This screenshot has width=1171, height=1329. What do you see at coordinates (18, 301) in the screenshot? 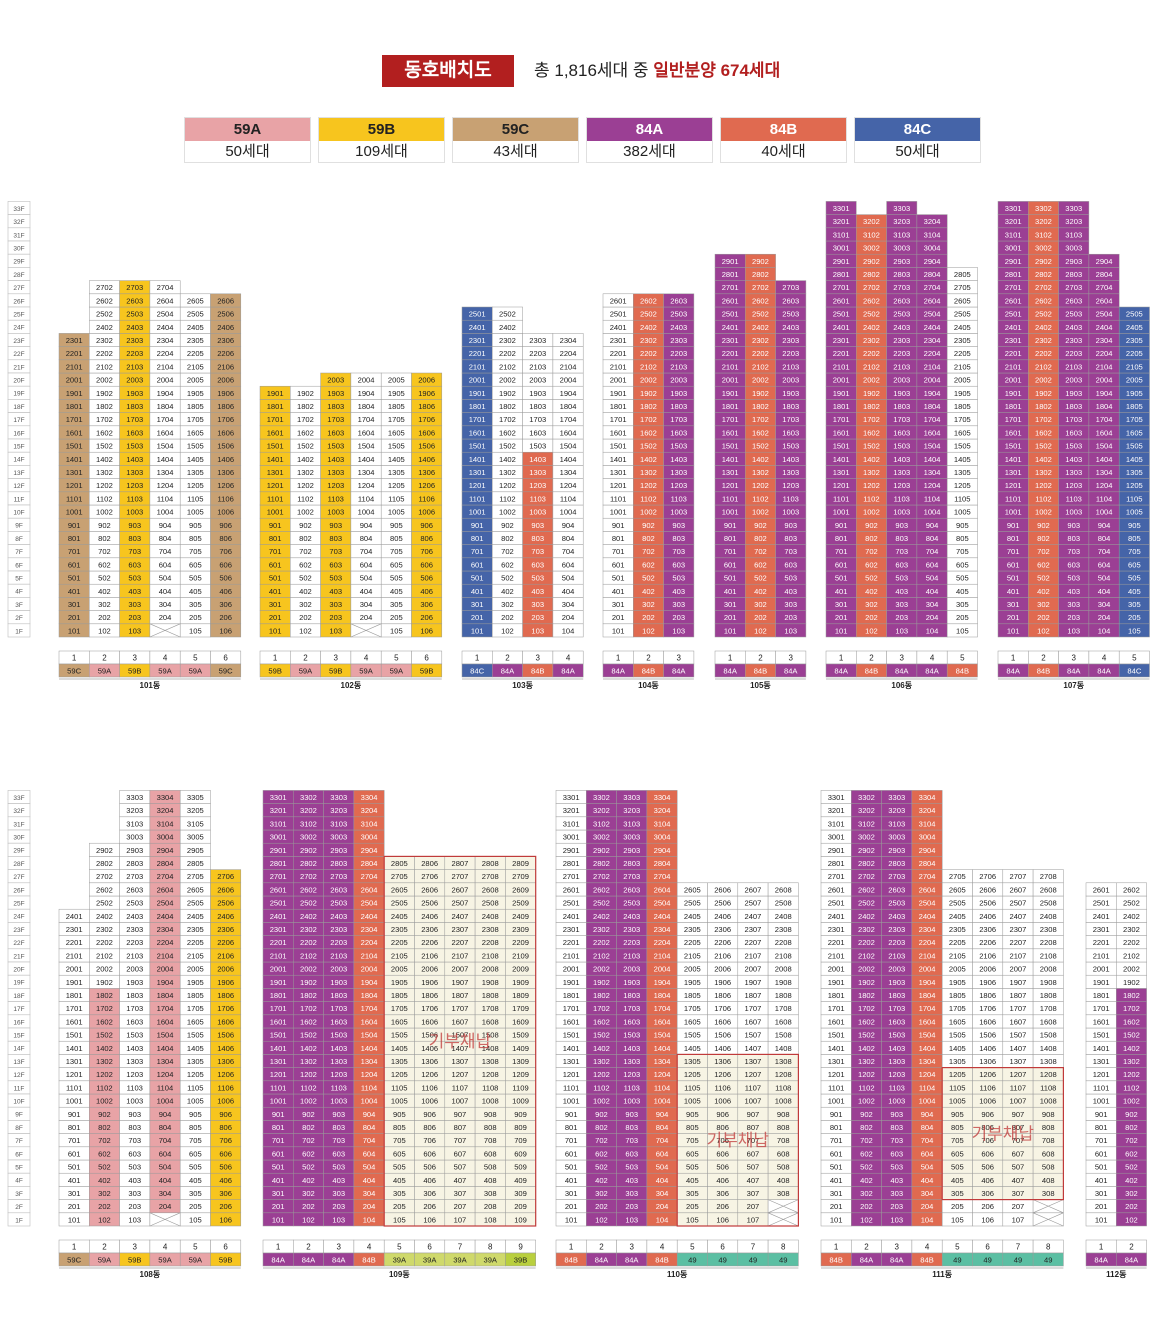
I see `floor-label: 26F` at bounding box center [18, 301].